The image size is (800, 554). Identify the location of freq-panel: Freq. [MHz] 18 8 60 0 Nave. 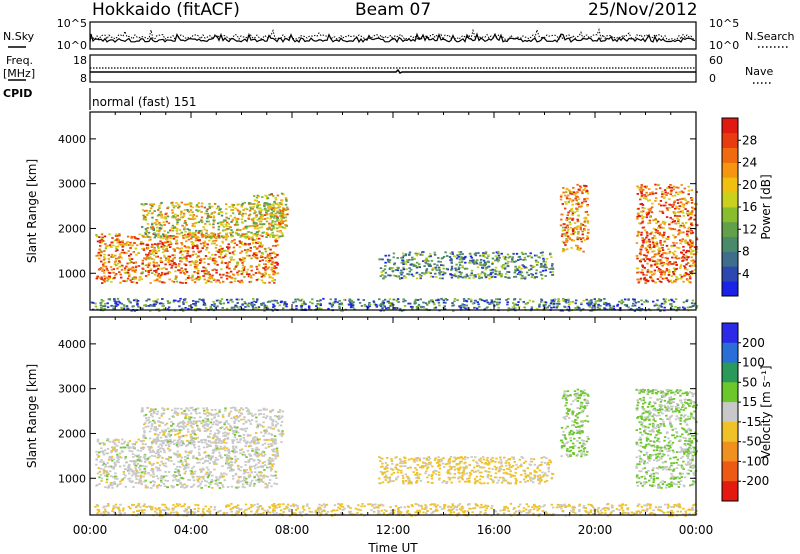
(388, 69).